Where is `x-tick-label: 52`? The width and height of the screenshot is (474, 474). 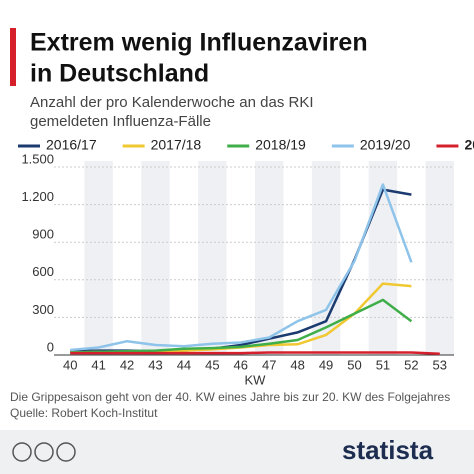
x-tick-label: 52 is located at coordinates (411, 364).